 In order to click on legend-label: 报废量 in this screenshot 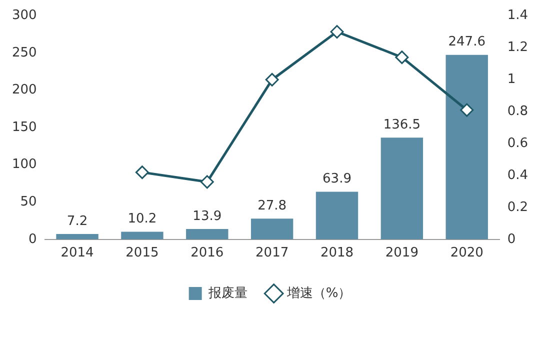, I will do `click(227, 293)`.